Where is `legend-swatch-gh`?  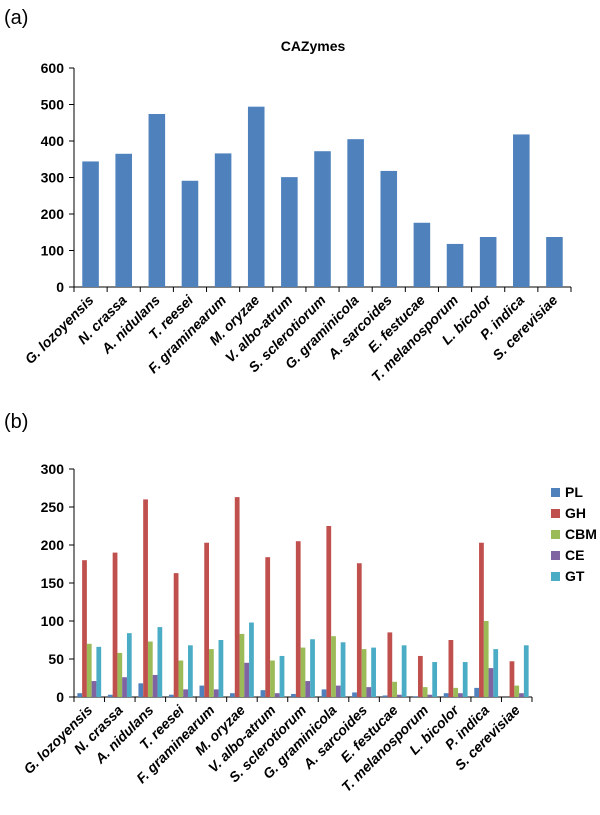 legend-swatch-gh is located at coordinates (555, 513).